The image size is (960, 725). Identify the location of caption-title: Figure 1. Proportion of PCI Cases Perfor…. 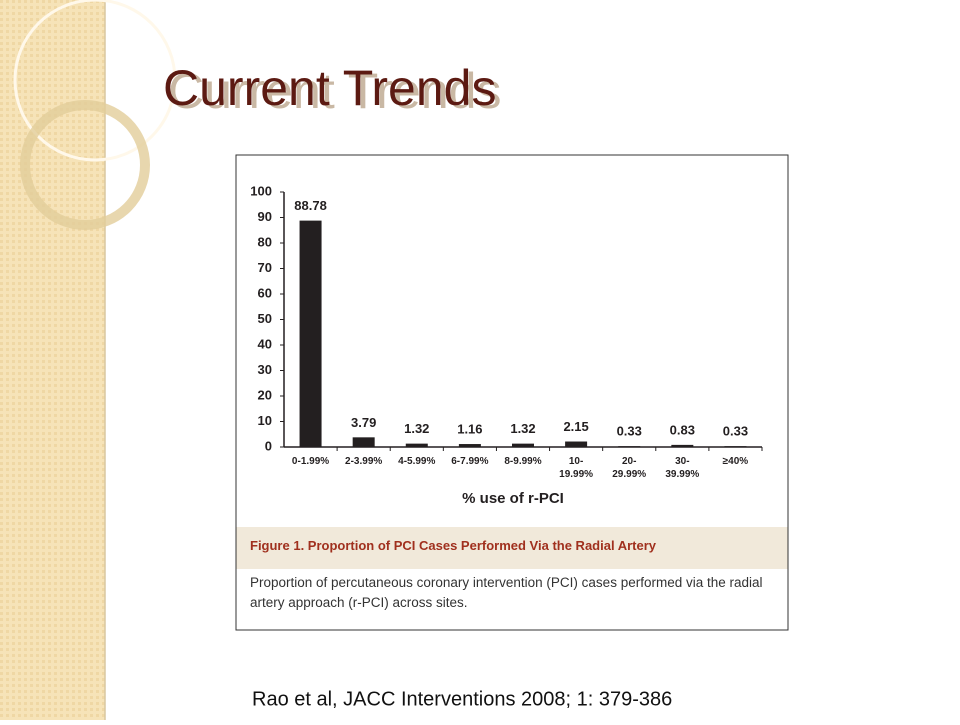
(453, 545).